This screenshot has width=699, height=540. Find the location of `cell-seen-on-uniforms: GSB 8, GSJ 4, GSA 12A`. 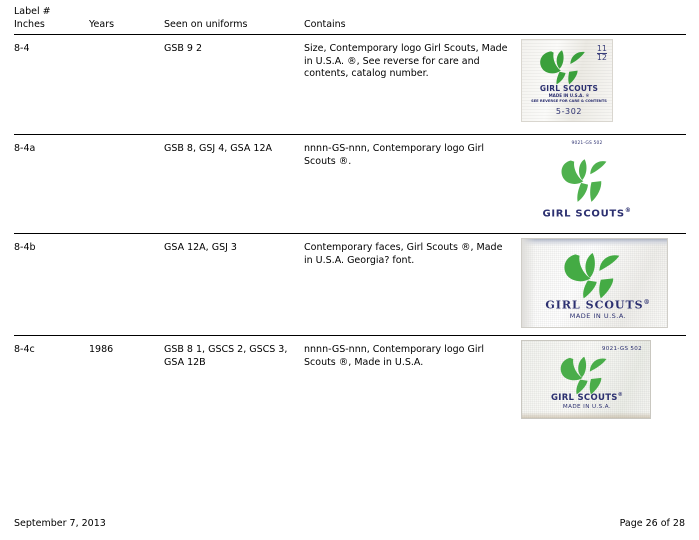

cell-seen-on-uniforms: GSB 8, GSJ 4, GSA 12A is located at coordinates (234, 184).